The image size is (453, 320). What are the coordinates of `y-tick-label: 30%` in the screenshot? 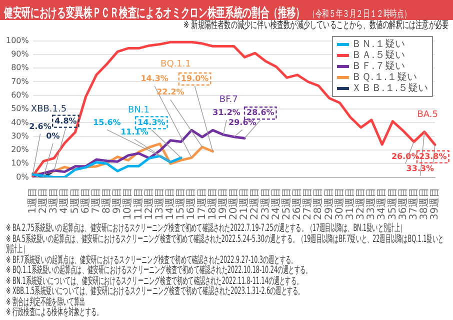 It's located at (20, 135).